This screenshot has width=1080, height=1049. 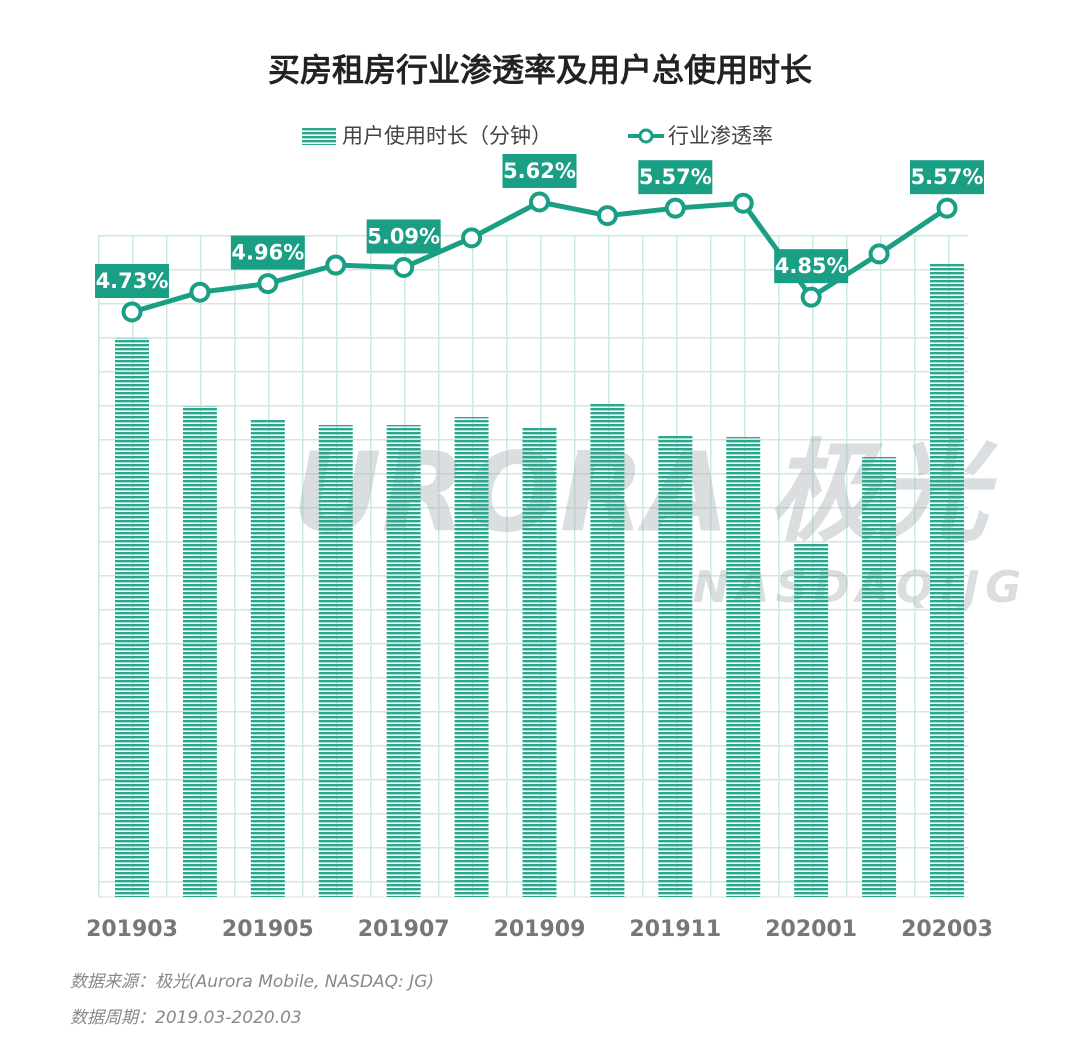 I want to click on legend-marker, so click(x=646, y=136).